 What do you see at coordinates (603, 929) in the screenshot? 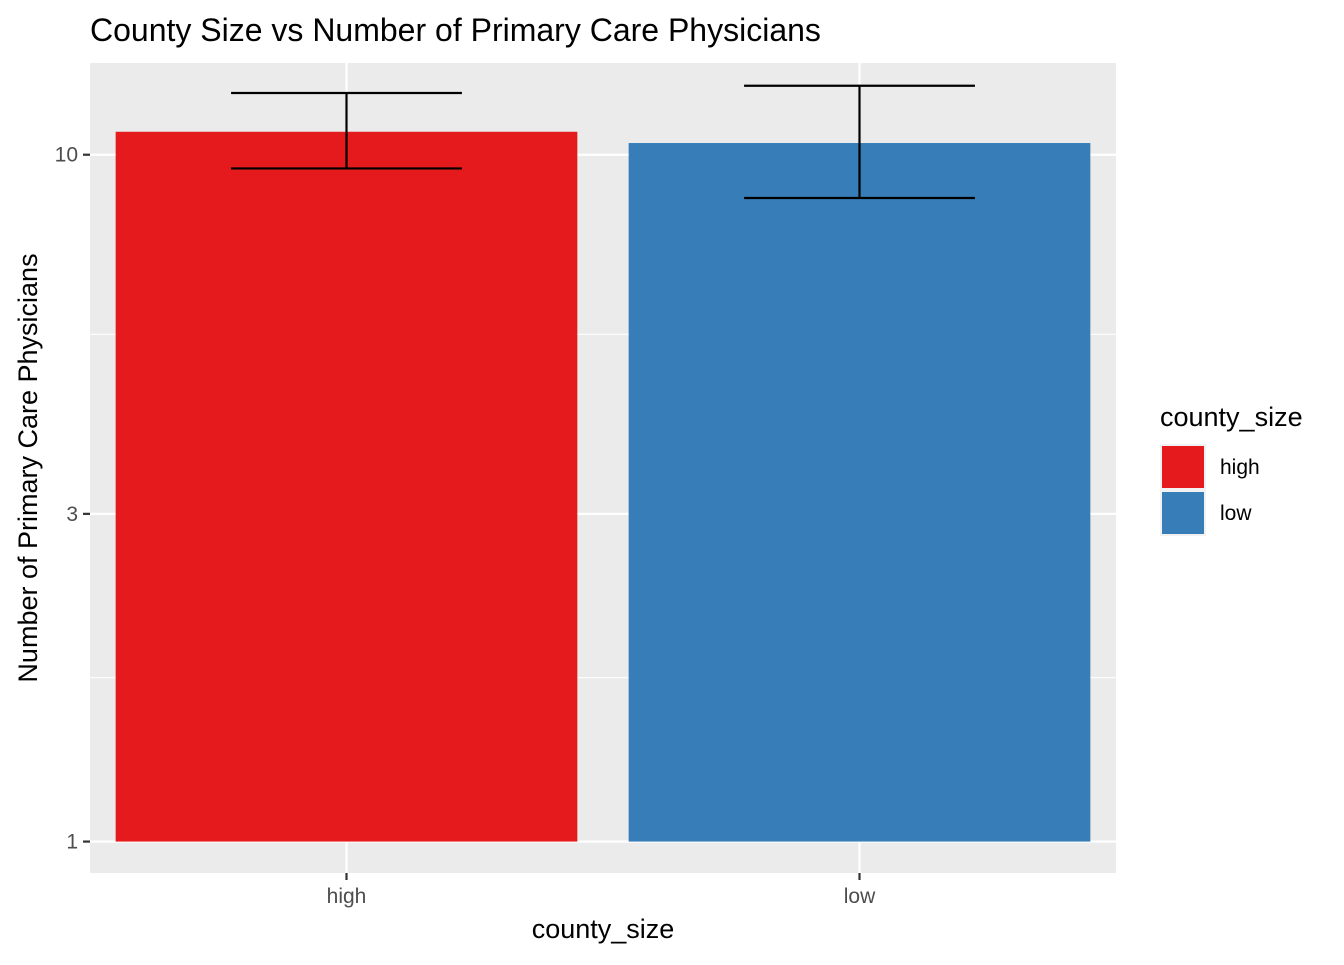
I see `x-axis-title: county_size` at bounding box center [603, 929].